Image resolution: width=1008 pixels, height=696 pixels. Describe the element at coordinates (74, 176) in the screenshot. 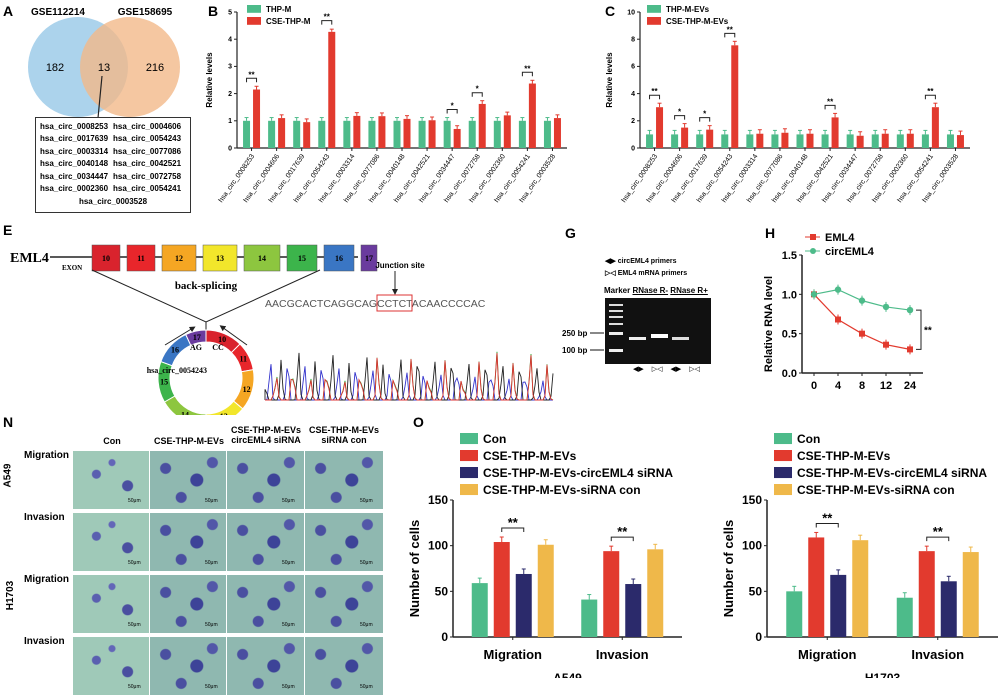

I see `circrna-list-item: hsa_circ_0034447` at that location.